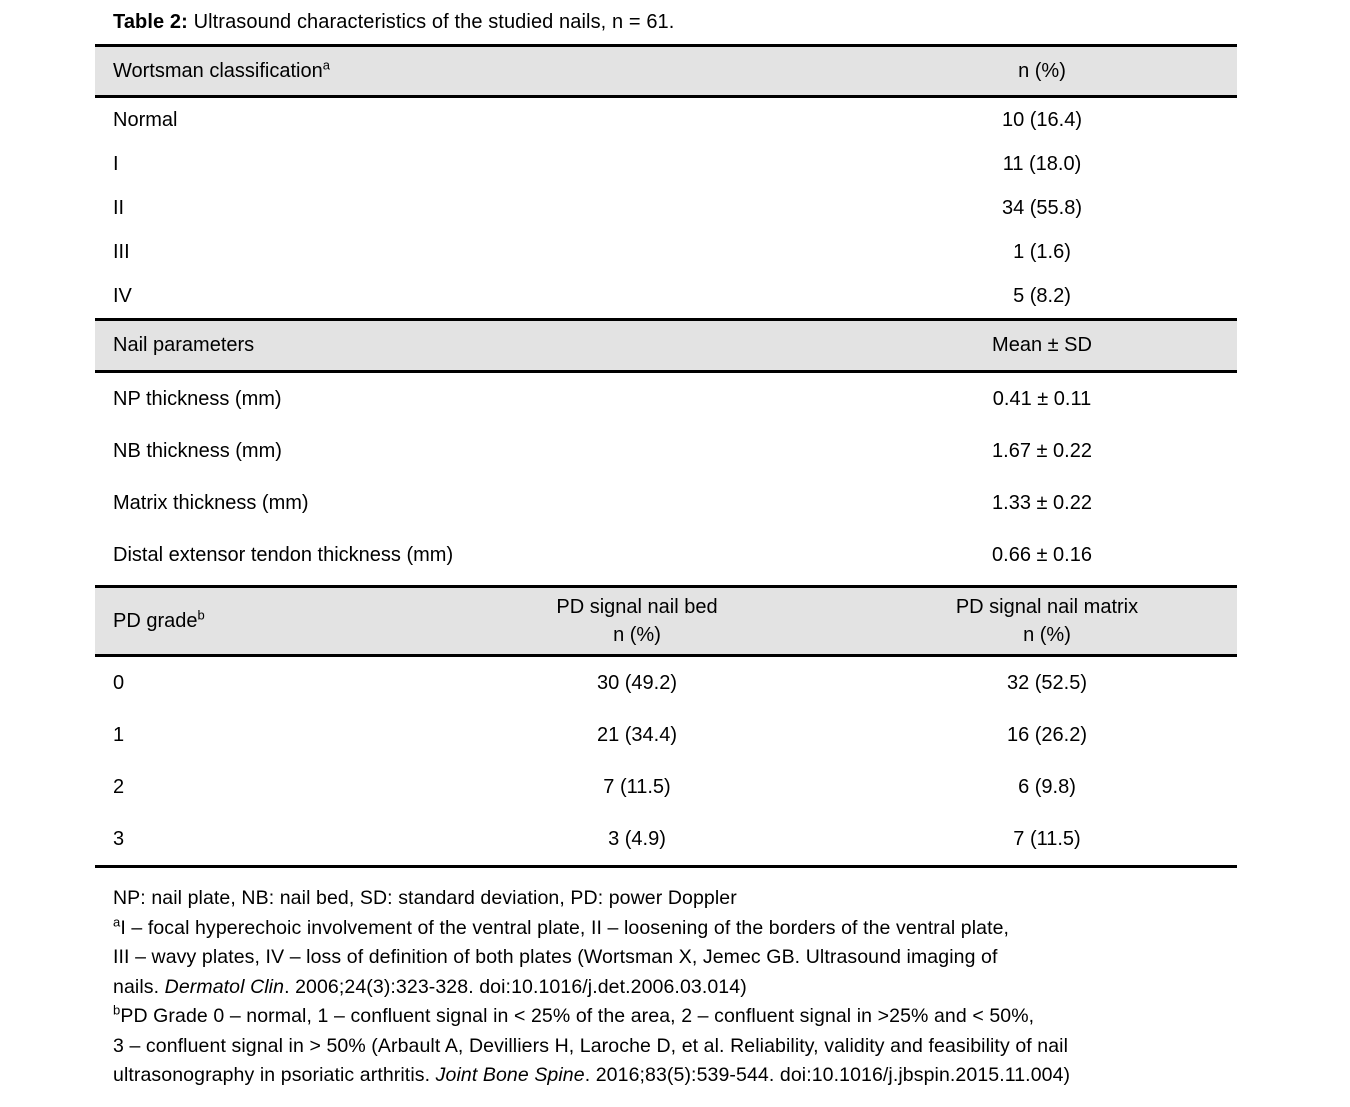 The width and height of the screenshot is (1350, 1107). I want to click on table-row: 3 3 (4.9) 7 (11.5), so click(666, 839).